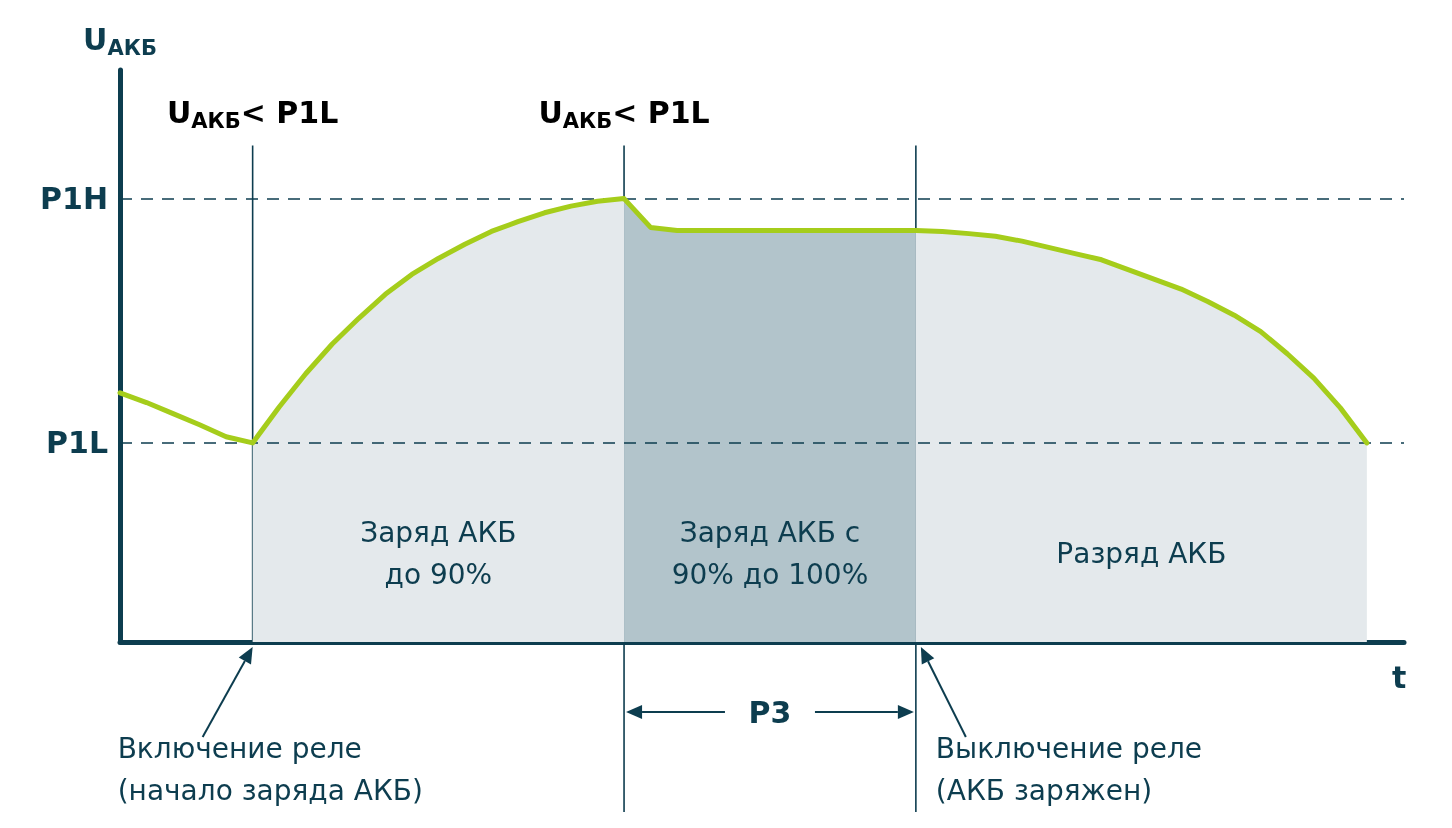 This screenshot has height=828, width=1452. Describe the element at coordinates (74, 199) in the screenshot. I see `ref-line-label: P1H` at that location.